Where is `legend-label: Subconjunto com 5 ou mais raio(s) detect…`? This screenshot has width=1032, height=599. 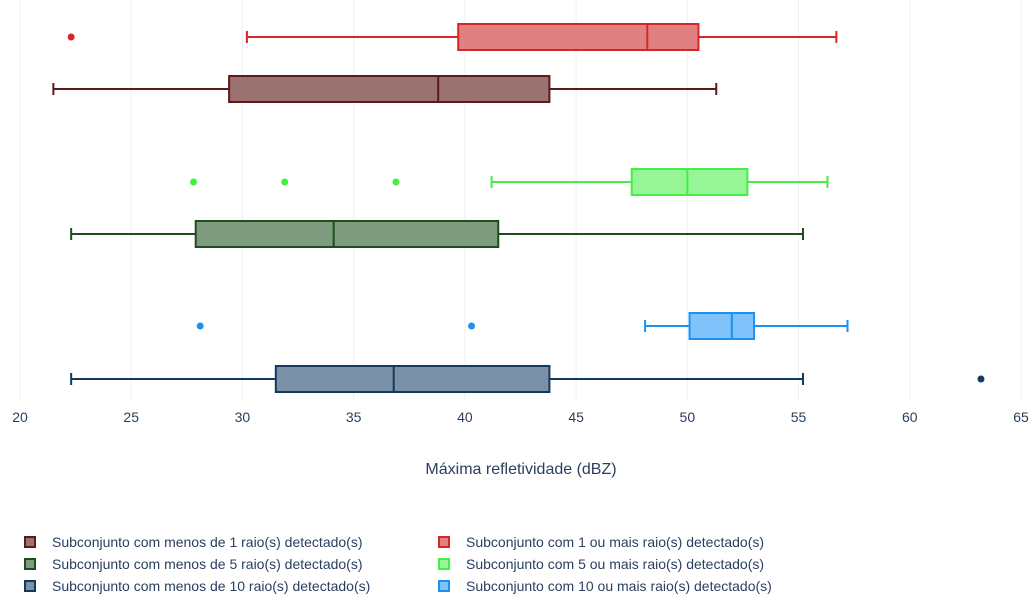 legend-label: Subconjunto com 5 ou mais raio(s) detect… is located at coordinates (615, 564).